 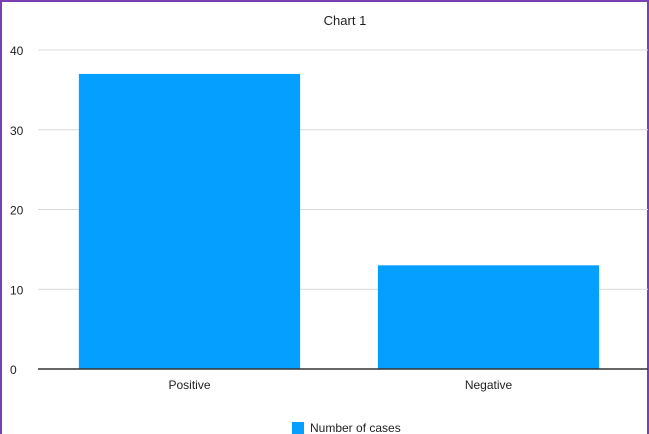 I want to click on legend: Number of cases, so click(x=346, y=427).